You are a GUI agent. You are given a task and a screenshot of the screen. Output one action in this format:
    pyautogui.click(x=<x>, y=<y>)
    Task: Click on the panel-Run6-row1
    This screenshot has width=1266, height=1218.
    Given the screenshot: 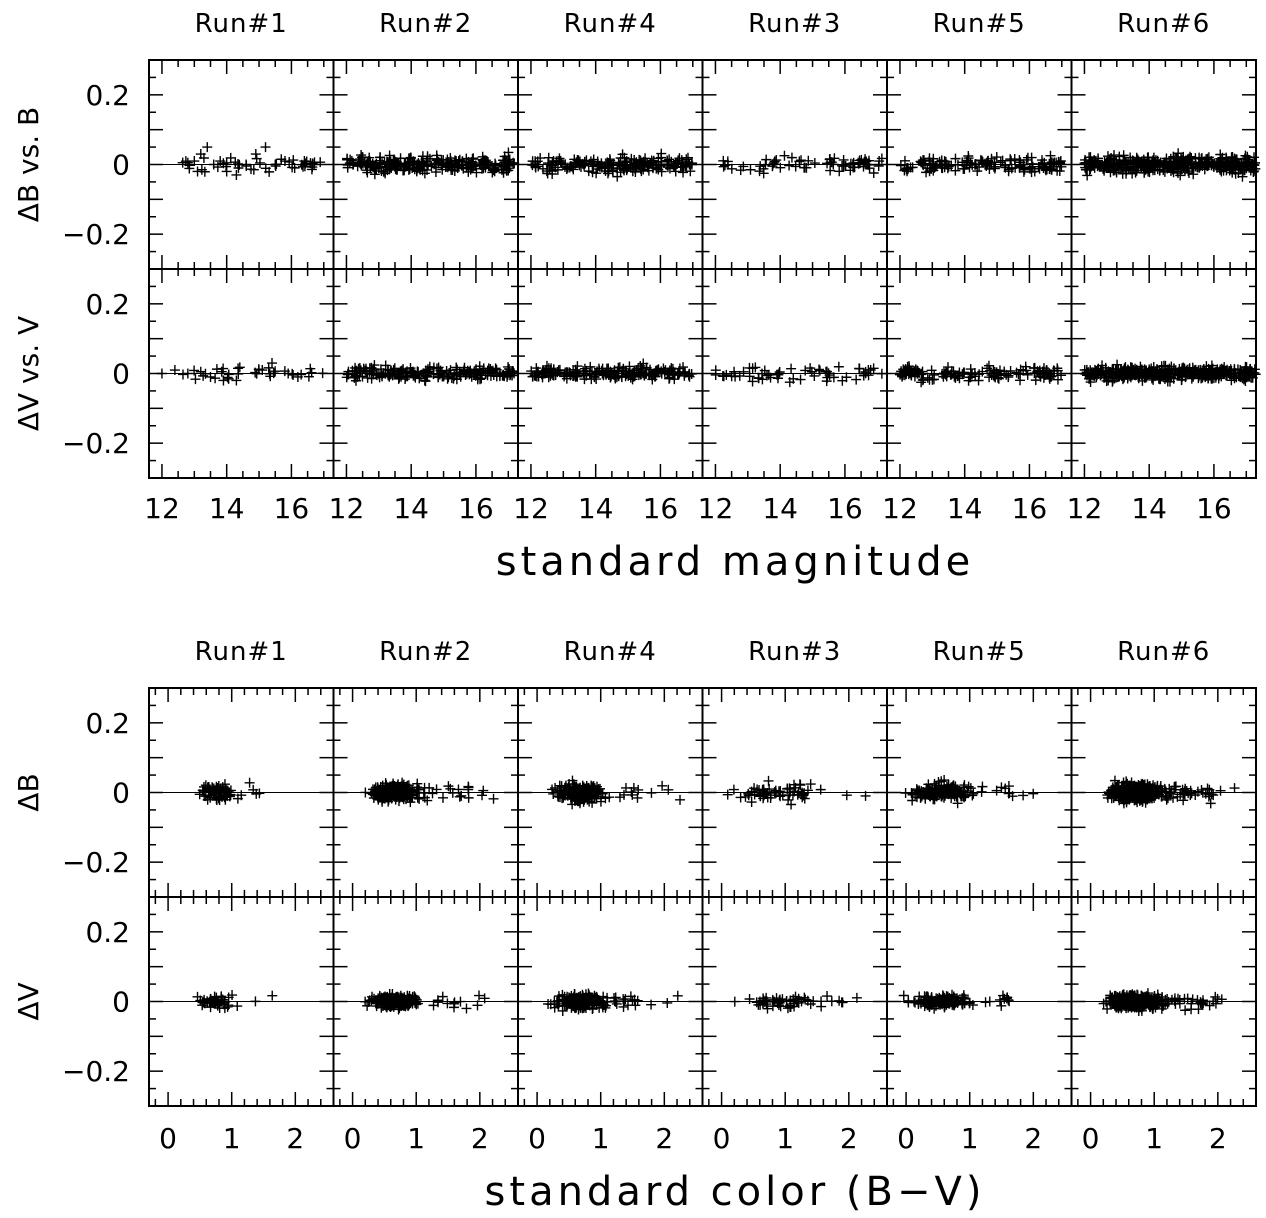 What is the action you would take?
    pyautogui.click(x=1165, y=373)
    